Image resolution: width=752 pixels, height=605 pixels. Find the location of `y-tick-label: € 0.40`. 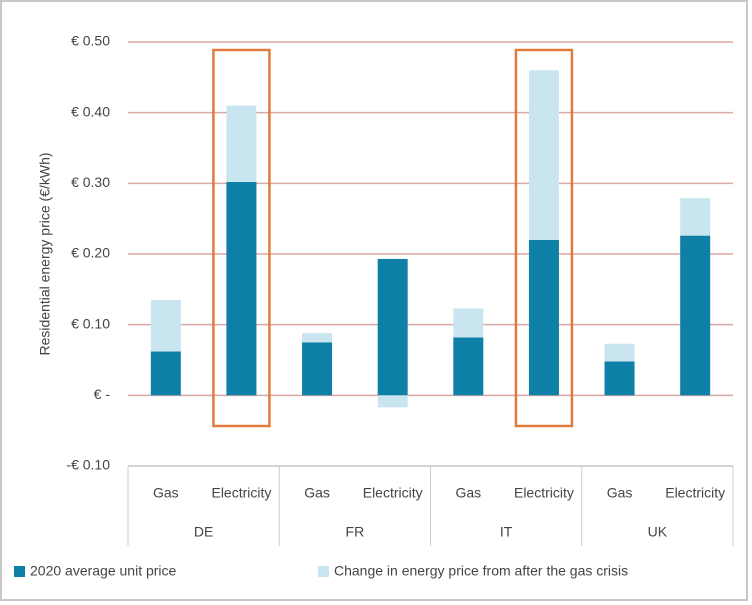

y-tick-label: € 0.40 is located at coordinates (90, 111).